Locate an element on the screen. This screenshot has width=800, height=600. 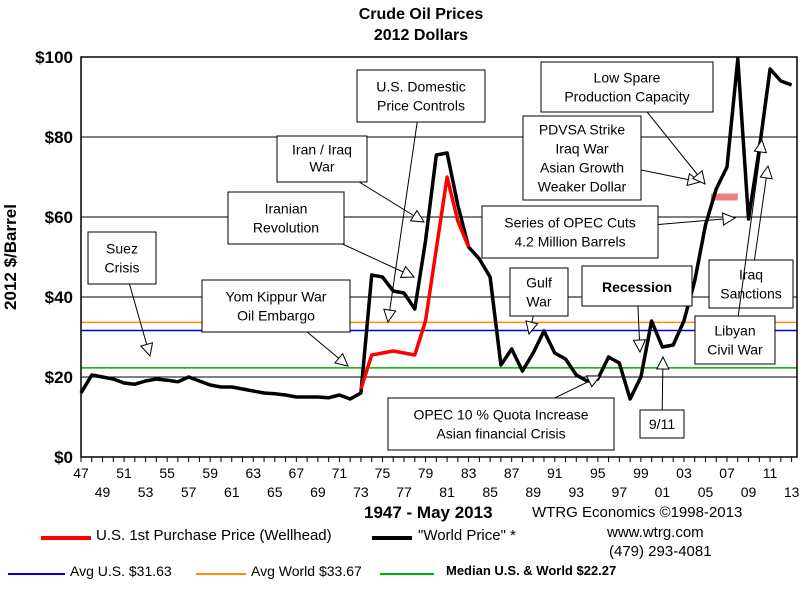
period-label: 1947 - May 2013 is located at coordinates (428, 512).